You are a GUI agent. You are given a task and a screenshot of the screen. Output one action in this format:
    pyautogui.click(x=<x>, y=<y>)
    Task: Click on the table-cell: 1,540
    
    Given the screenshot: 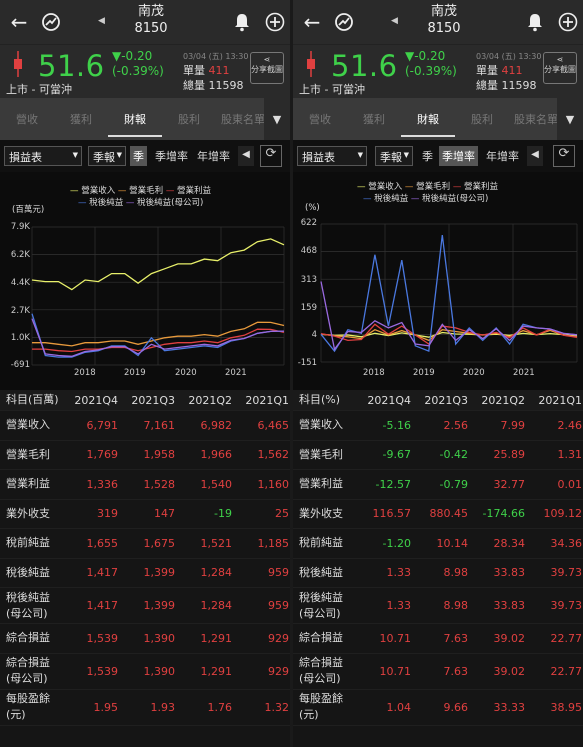 What is the action you would take?
    pyautogui.click(x=216, y=484)
    